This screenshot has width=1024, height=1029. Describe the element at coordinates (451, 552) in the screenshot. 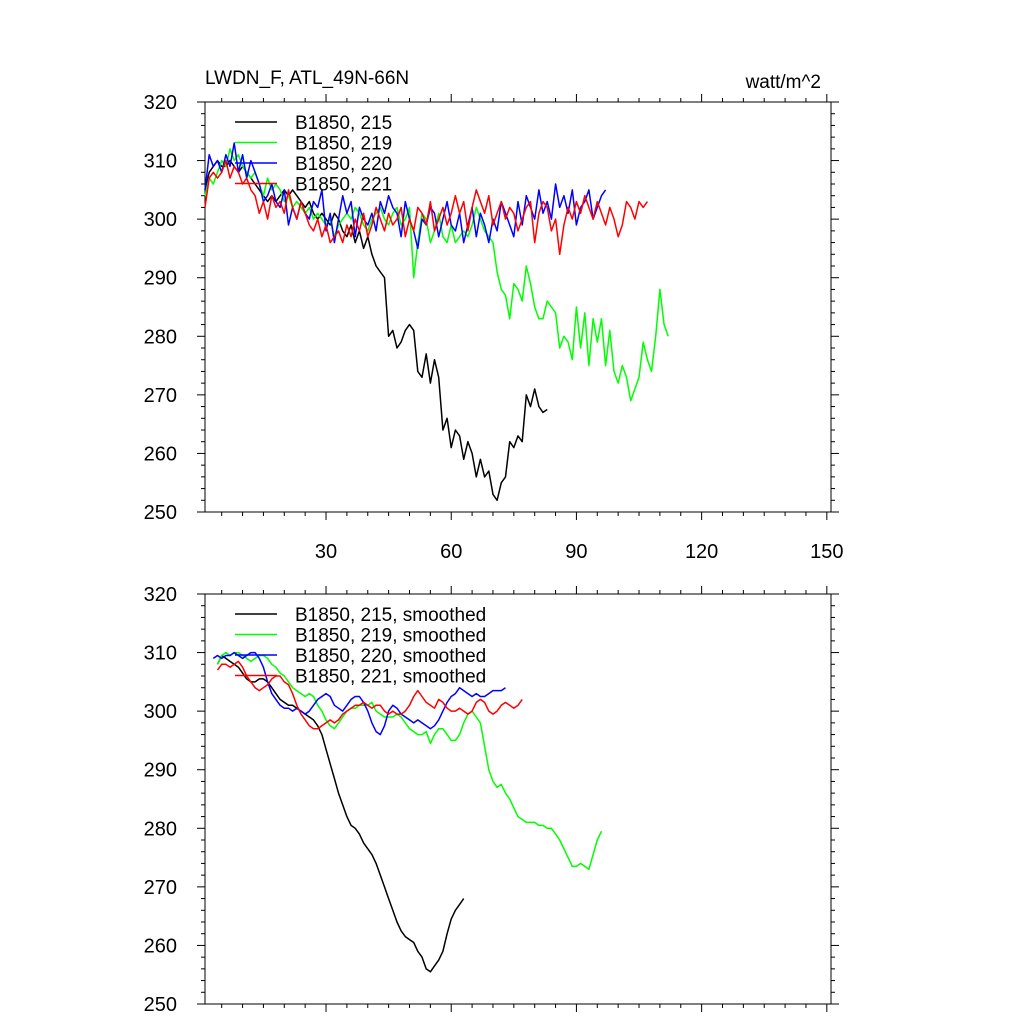

I see `x-tick-label: 60` at that location.